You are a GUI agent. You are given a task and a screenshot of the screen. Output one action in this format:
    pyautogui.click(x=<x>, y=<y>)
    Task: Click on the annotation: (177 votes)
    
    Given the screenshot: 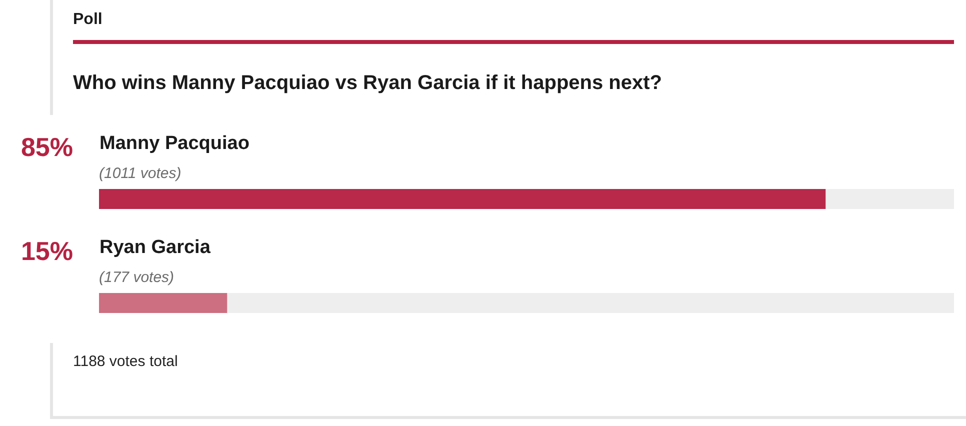 What is the action you would take?
    pyautogui.click(x=136, y=277)
    